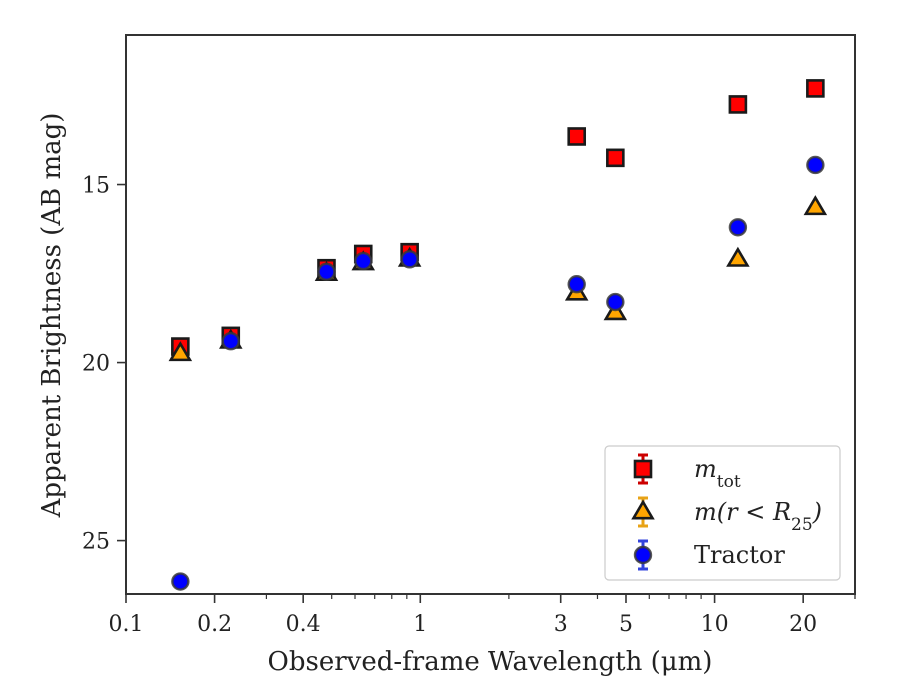 This screenshot has height=700, width=900. Describe the element at coordinates (561, 624) in the screenshot. I see `x-tick-label: 3` at that location.